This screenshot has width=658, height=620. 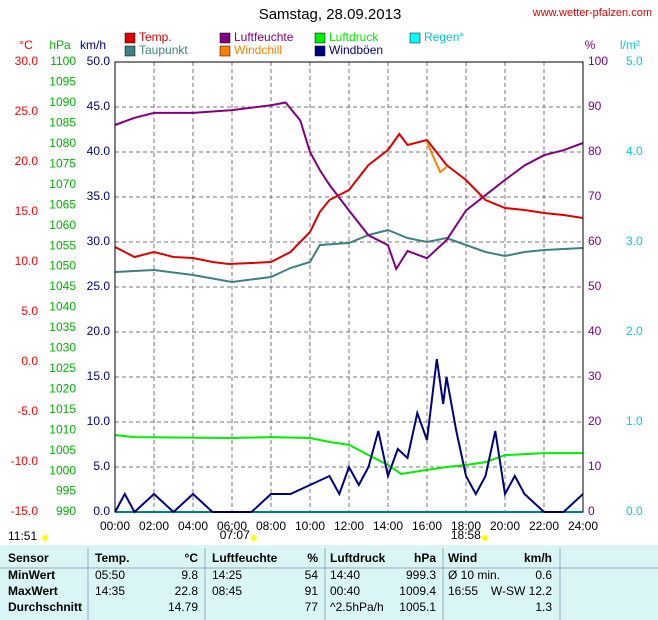 I want to click on y-tick-label: 1090, so click(x=62, y=102).